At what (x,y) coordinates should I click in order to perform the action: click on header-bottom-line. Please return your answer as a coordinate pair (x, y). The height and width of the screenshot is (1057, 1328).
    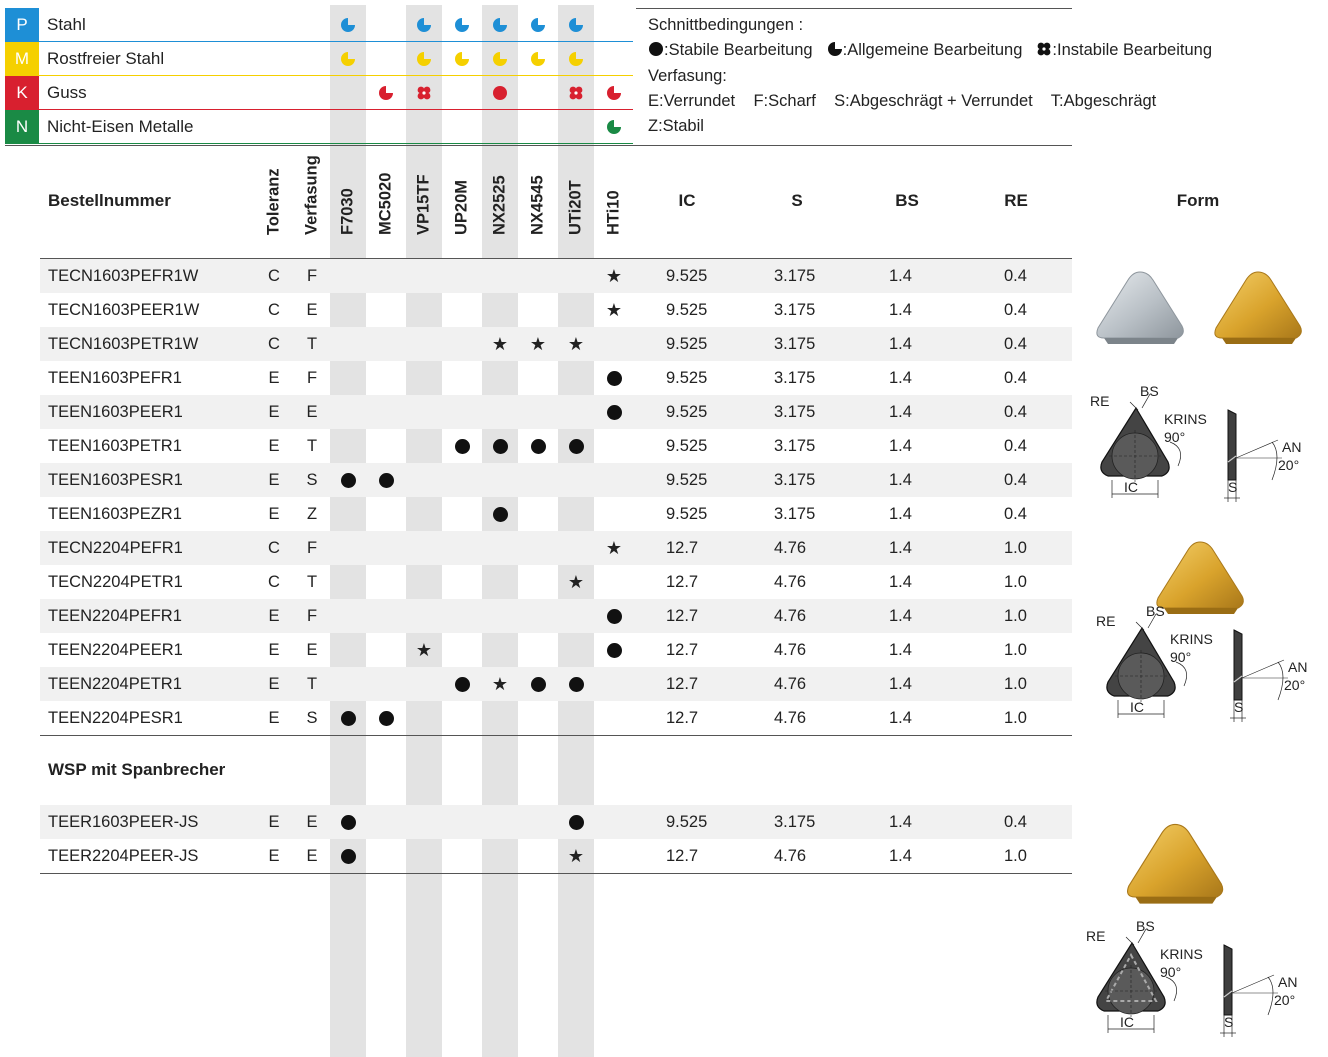
    Looking at the image, I should click on (556, 258).